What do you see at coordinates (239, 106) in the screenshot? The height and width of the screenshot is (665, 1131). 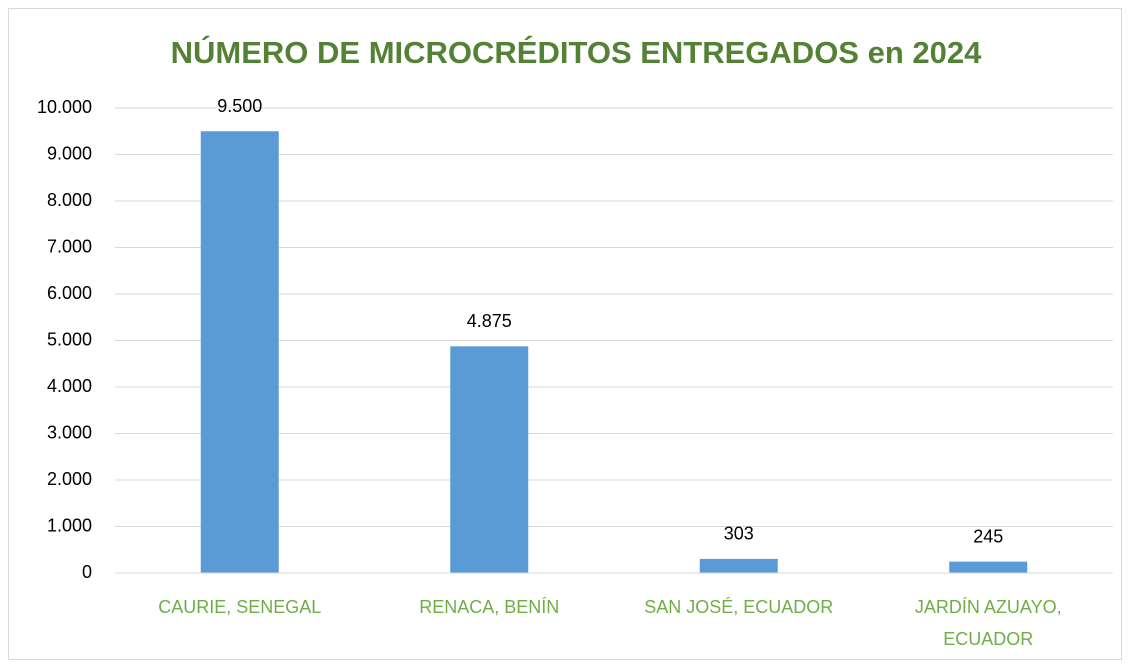 I see `data-label: 9.500` at bounding box center [239, 106].